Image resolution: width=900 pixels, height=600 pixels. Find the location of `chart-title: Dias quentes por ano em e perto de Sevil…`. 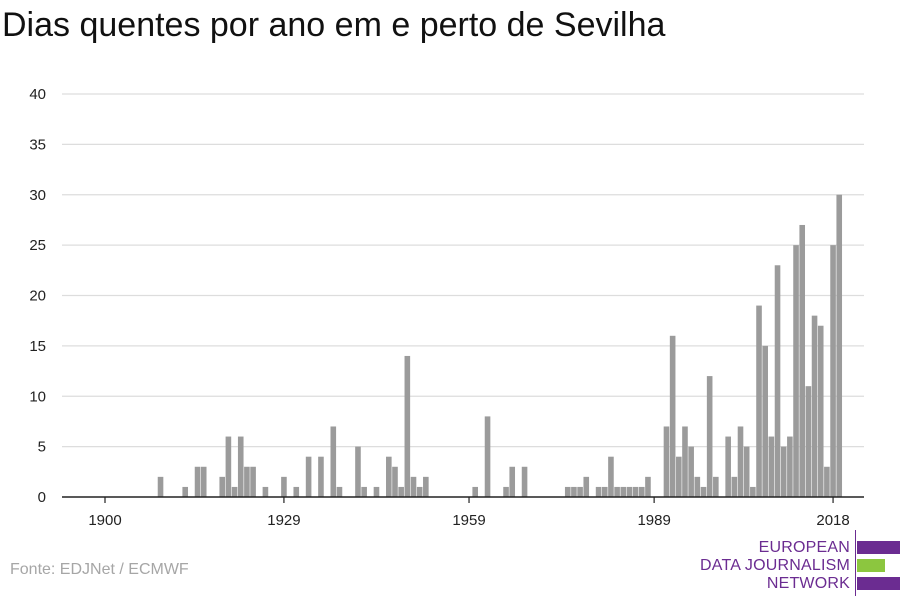

chart-title: Dias quentes por ano em e perto de Sevil… is located at coordinates (334, 25).